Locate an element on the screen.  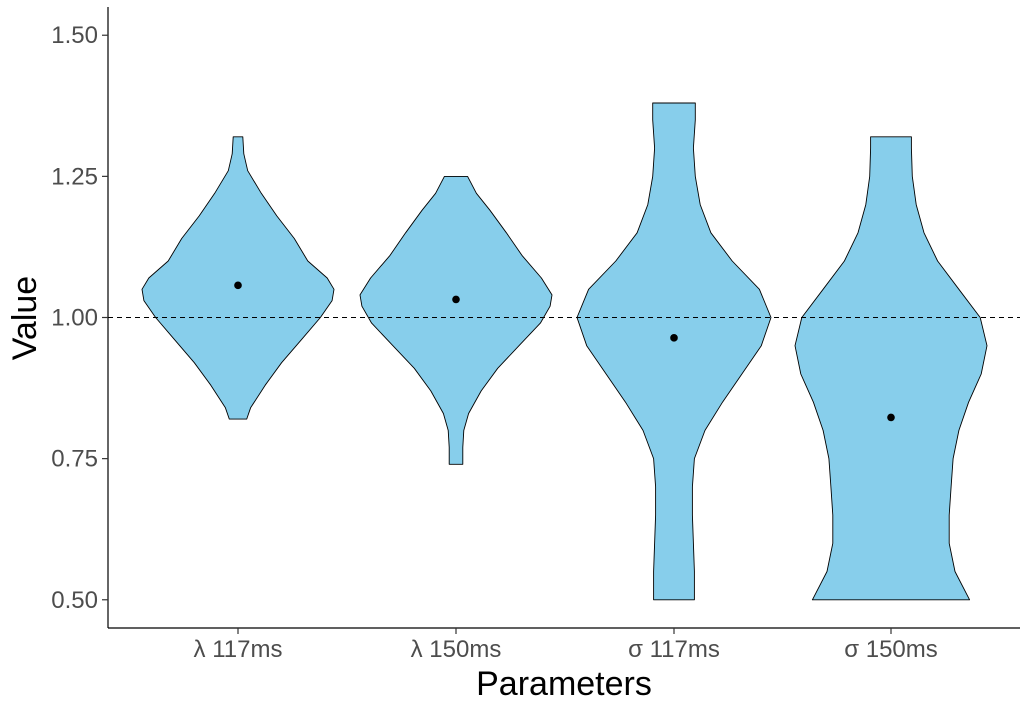
x-tick-label: λ 150ms is located at coordinates (456, 649).